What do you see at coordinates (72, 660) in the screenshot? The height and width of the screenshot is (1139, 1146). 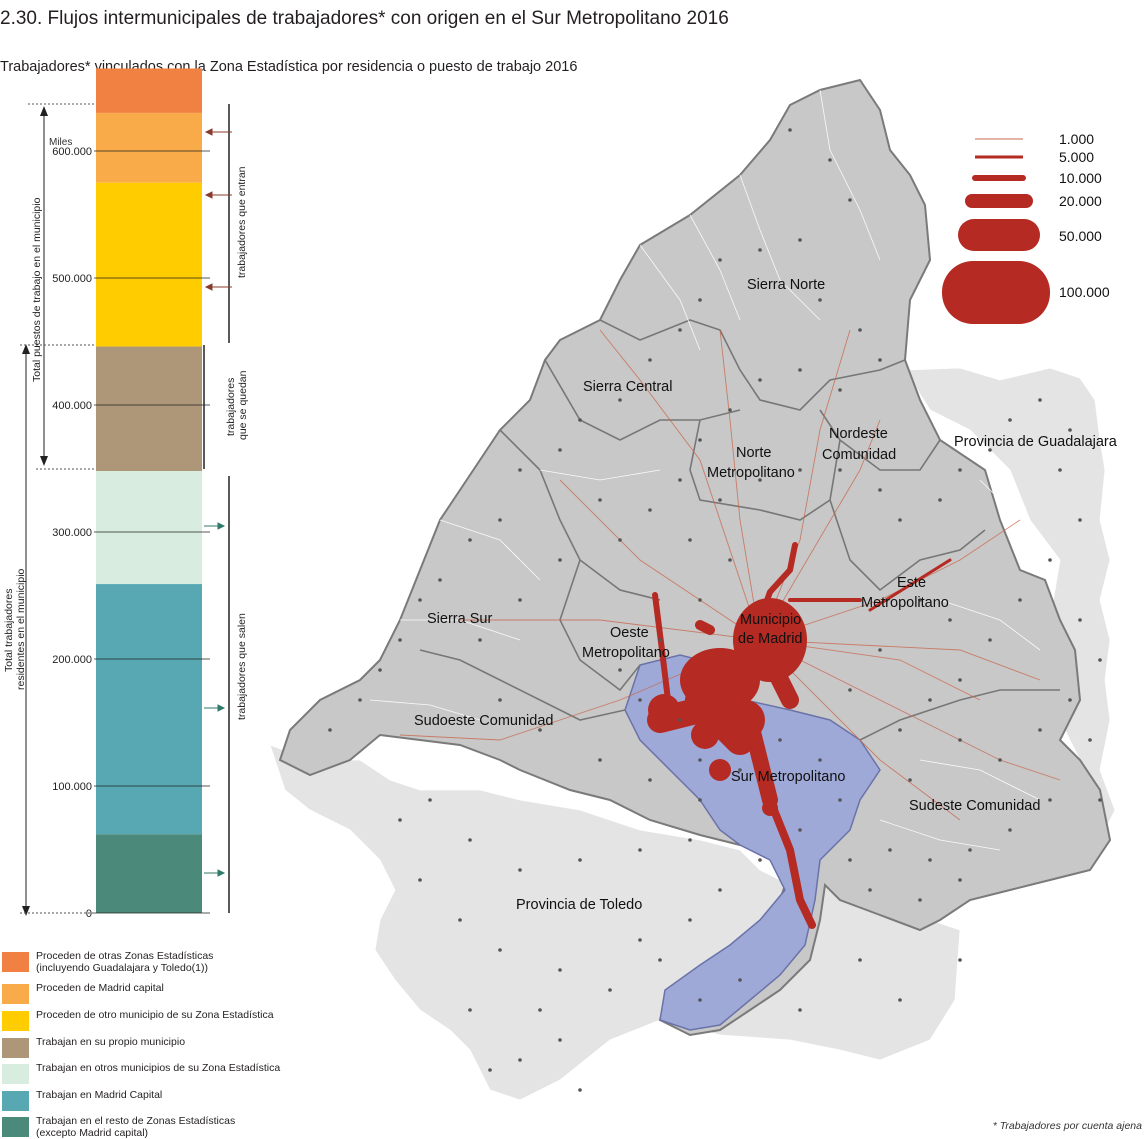 I see `bar-tick-label: 200.000` at bounding box center [72, 660].